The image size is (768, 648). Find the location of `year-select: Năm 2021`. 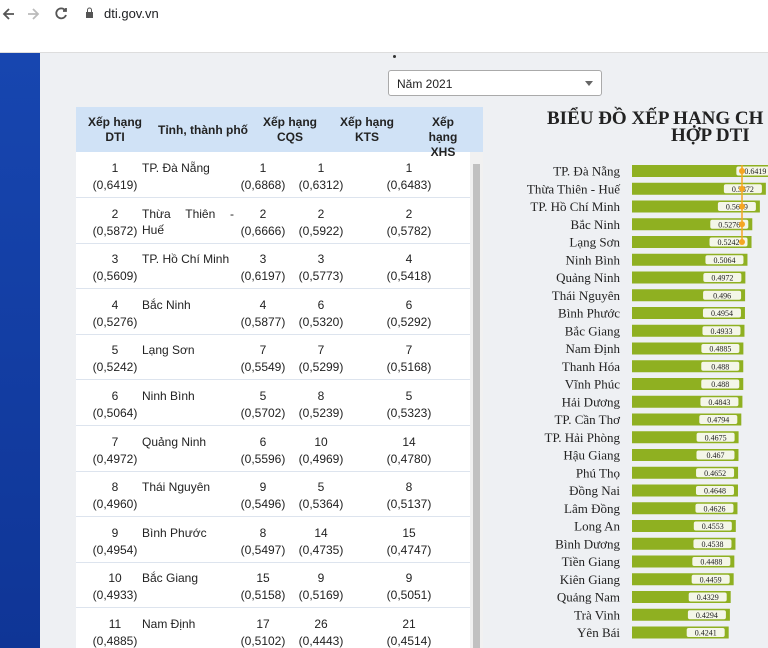

year-select: Năm 2021 is located at coordinates (495, 83).